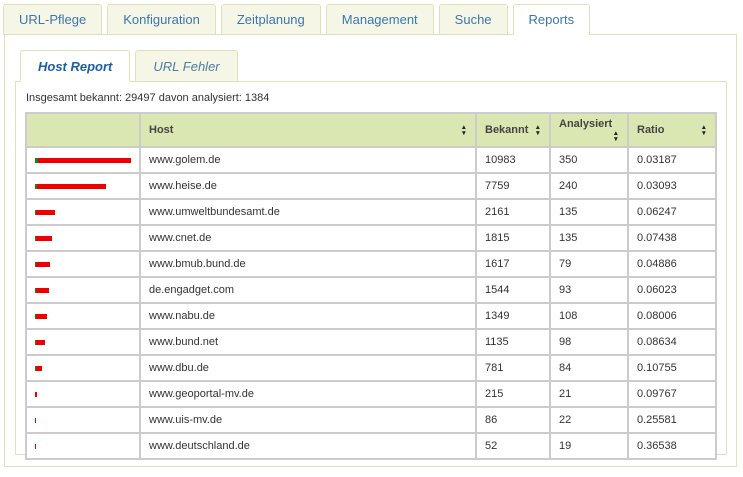 This screenshot has width=743, height=477. What do you see at coordinates (651, 130) in the screenshot?
I see `column-label: Ratio` at bounding box center [651, 130].